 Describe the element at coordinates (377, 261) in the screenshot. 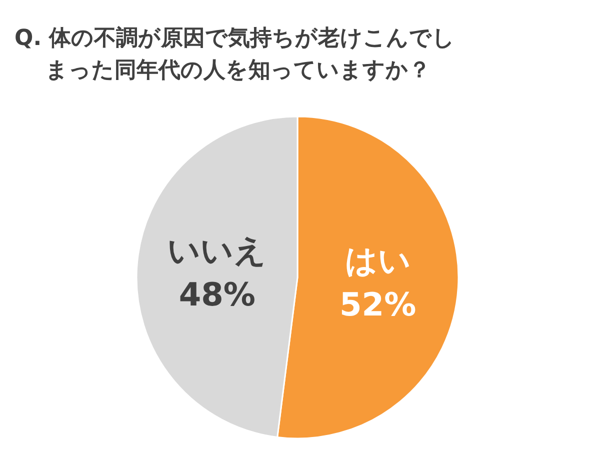

I see `slice-label: はい` at that location.